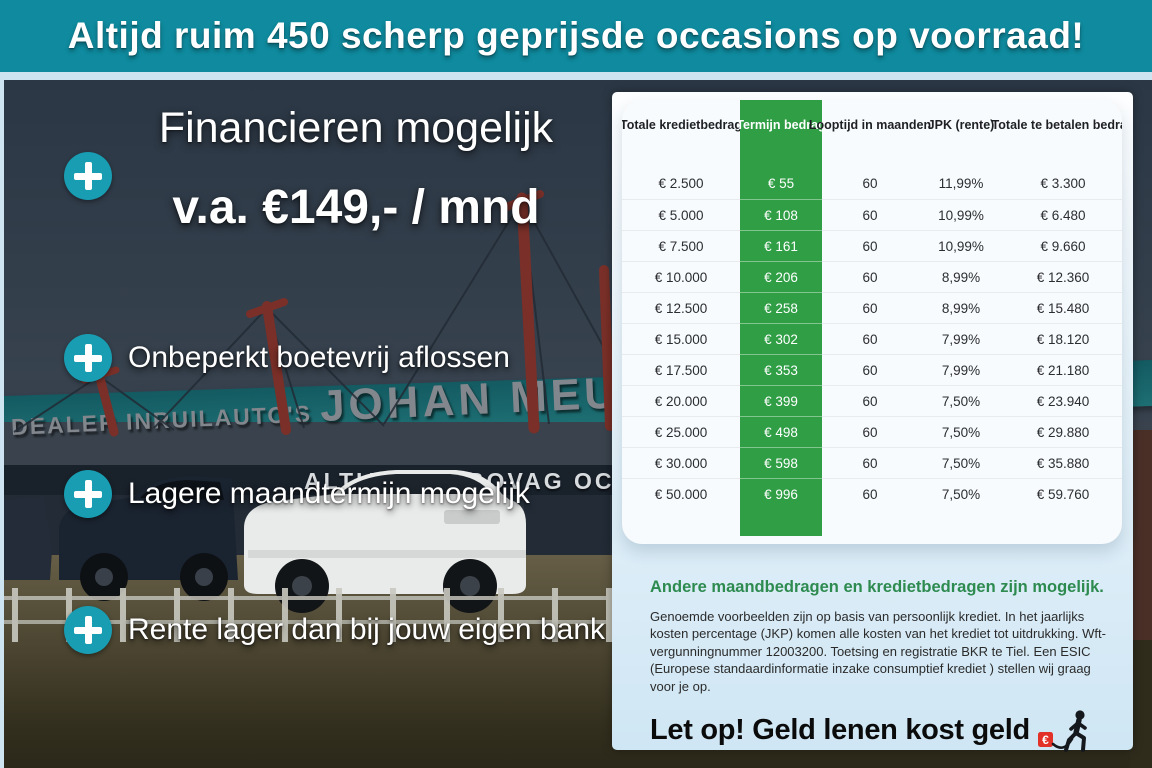  I want to click on table-cell: € 25.000, so click(681, 431).